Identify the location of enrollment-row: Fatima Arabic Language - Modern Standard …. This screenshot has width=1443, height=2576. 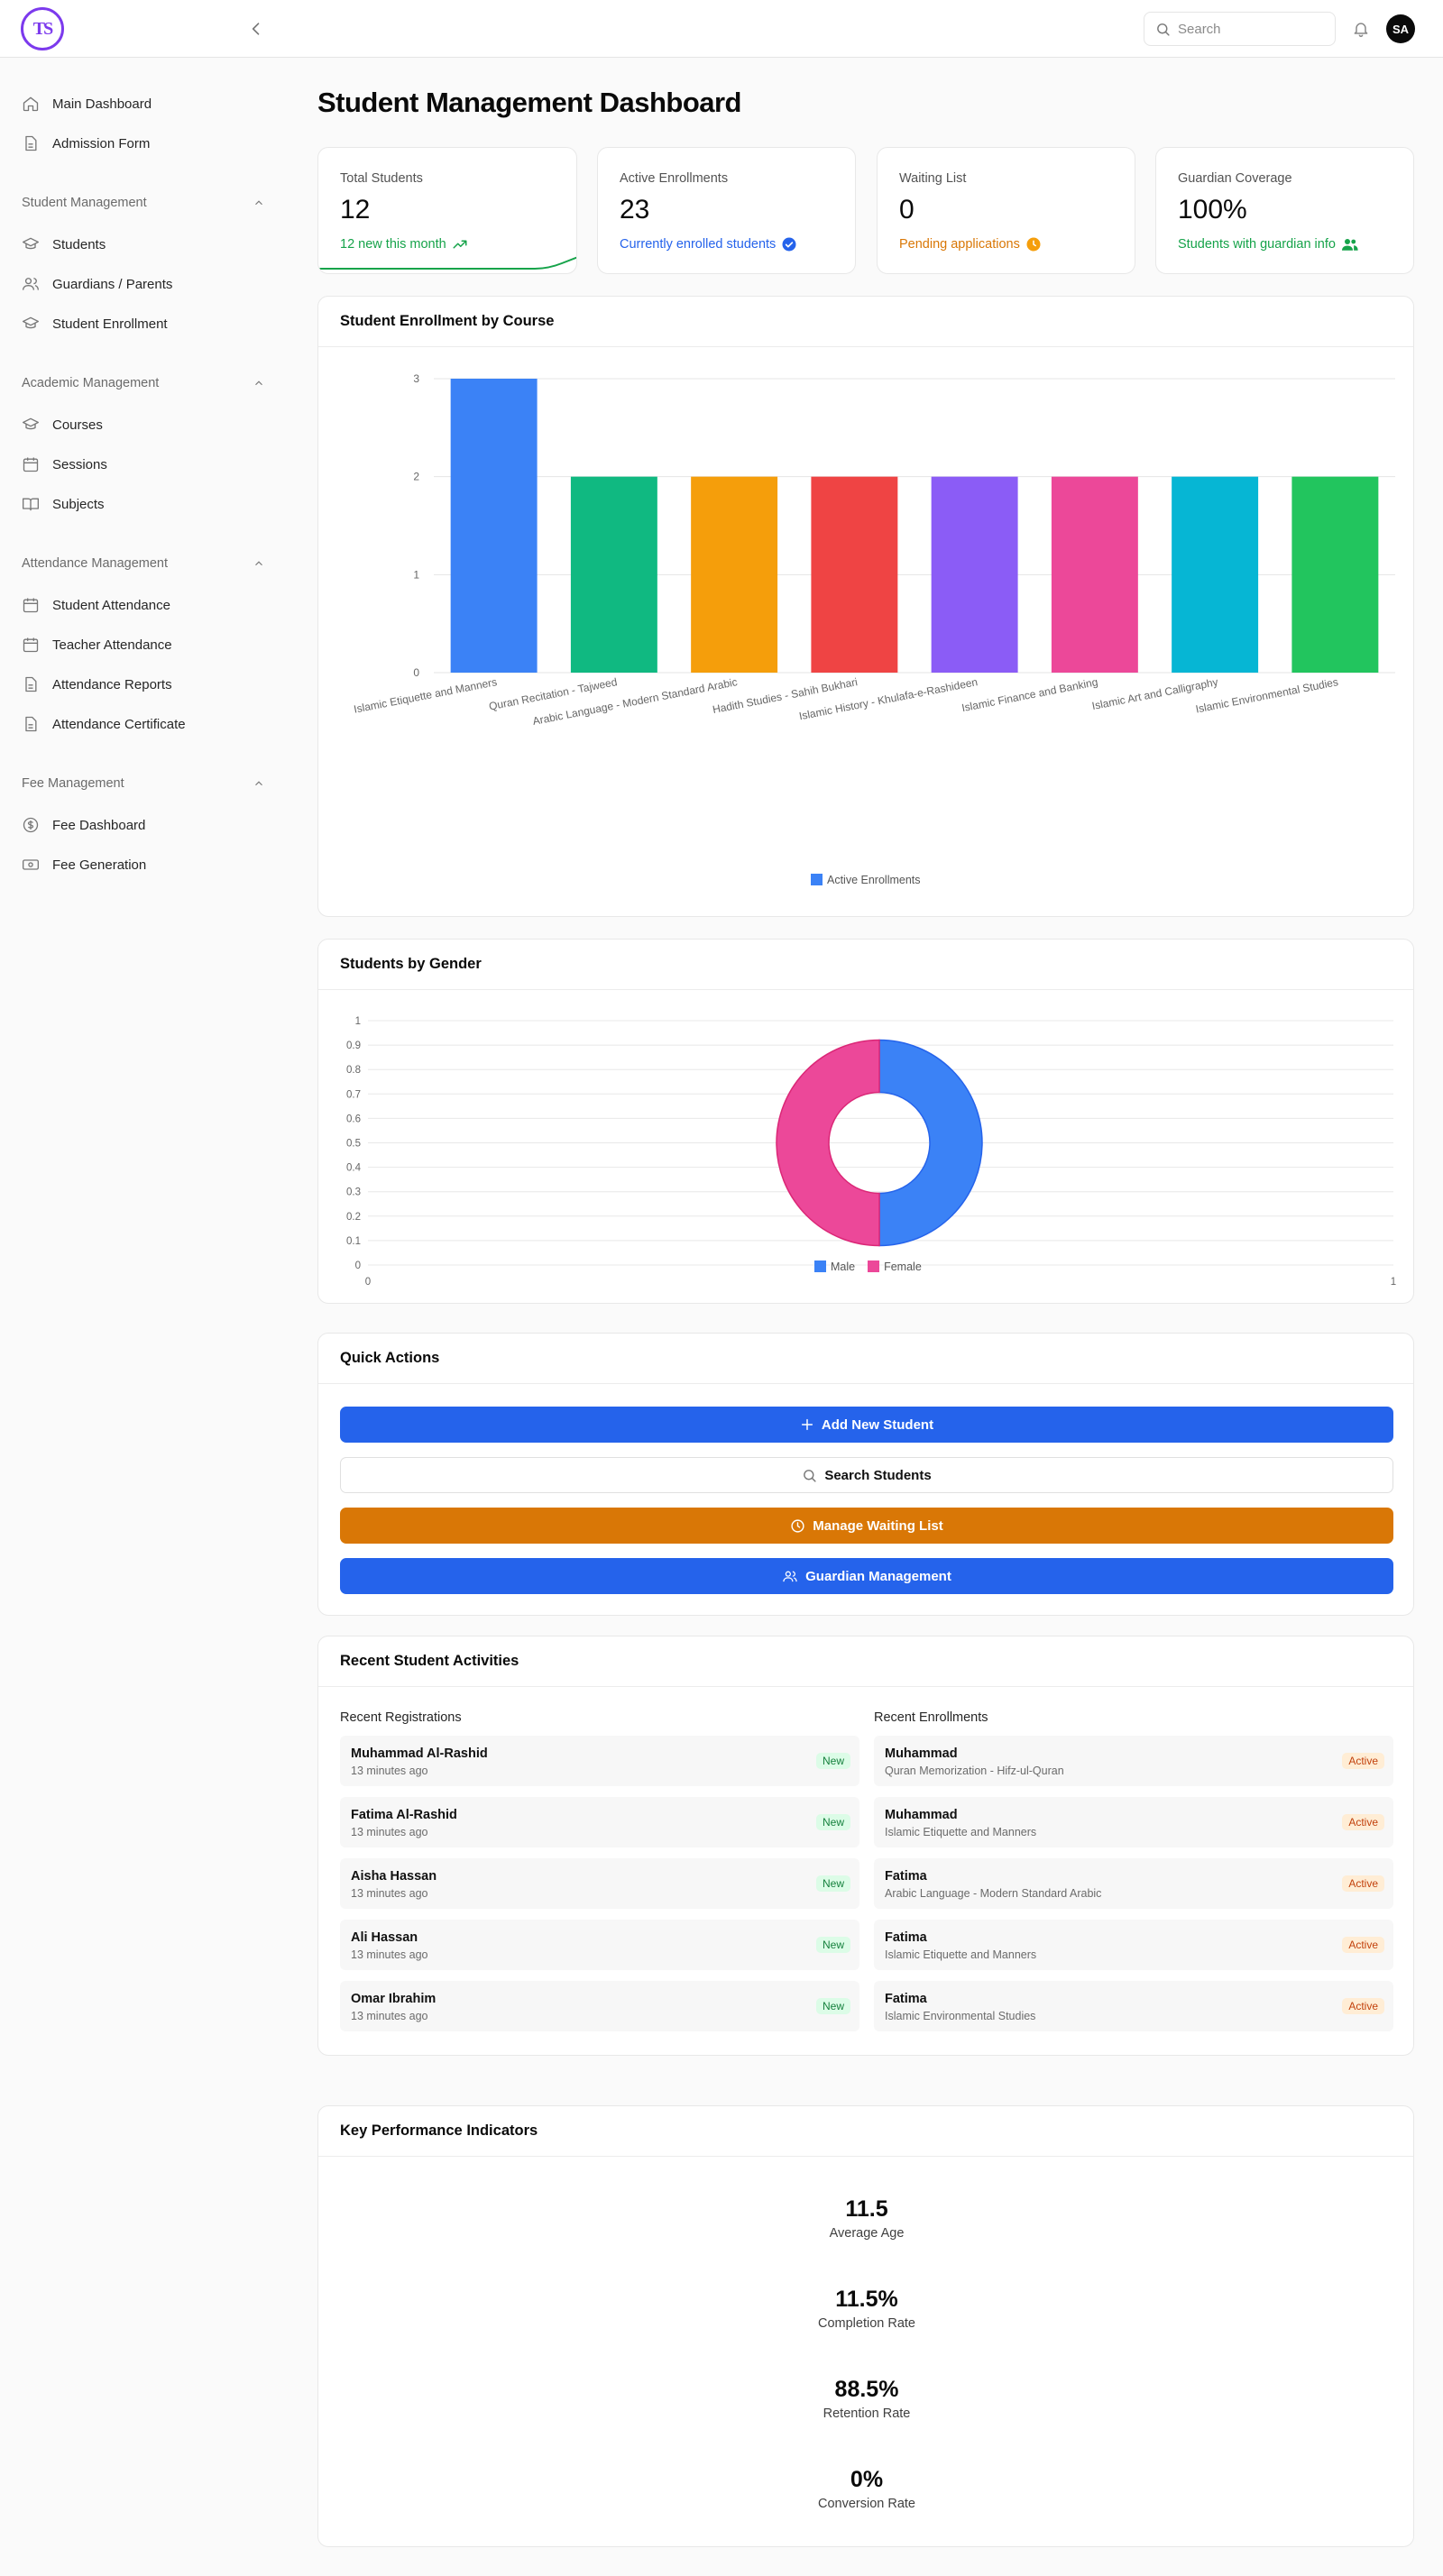
(1133, 1883).